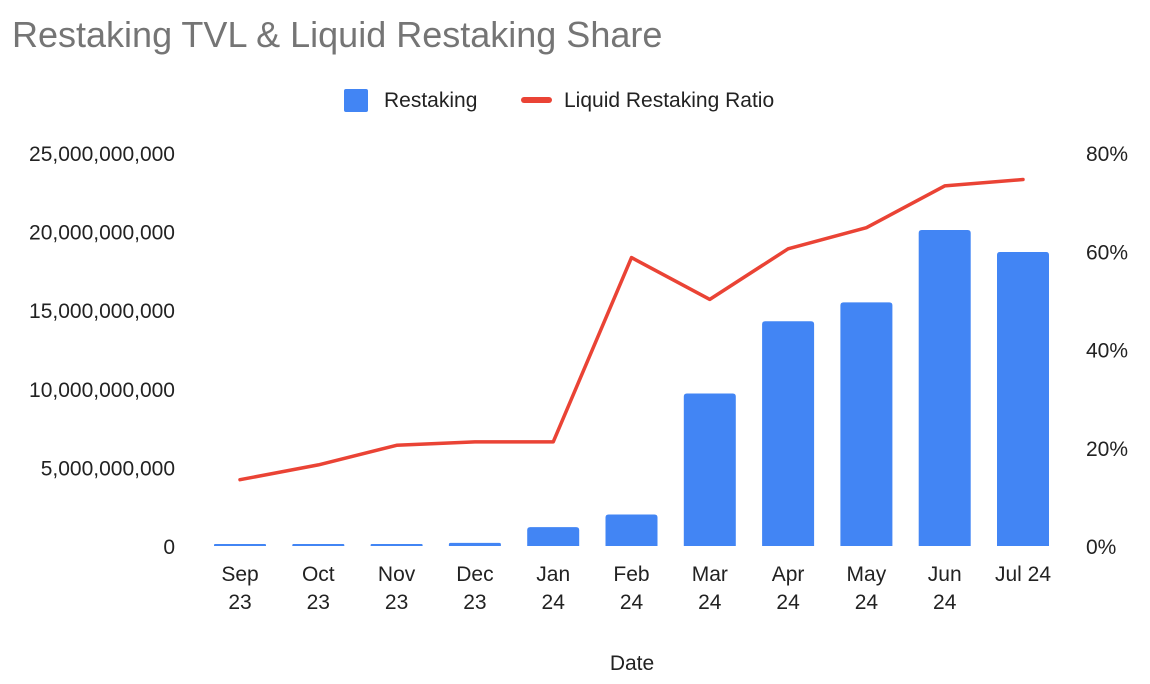  What do you see at coordinates (430, 100) in the screenshot?
I see `legend-label: Restaking` at bounding box center [430, 100].